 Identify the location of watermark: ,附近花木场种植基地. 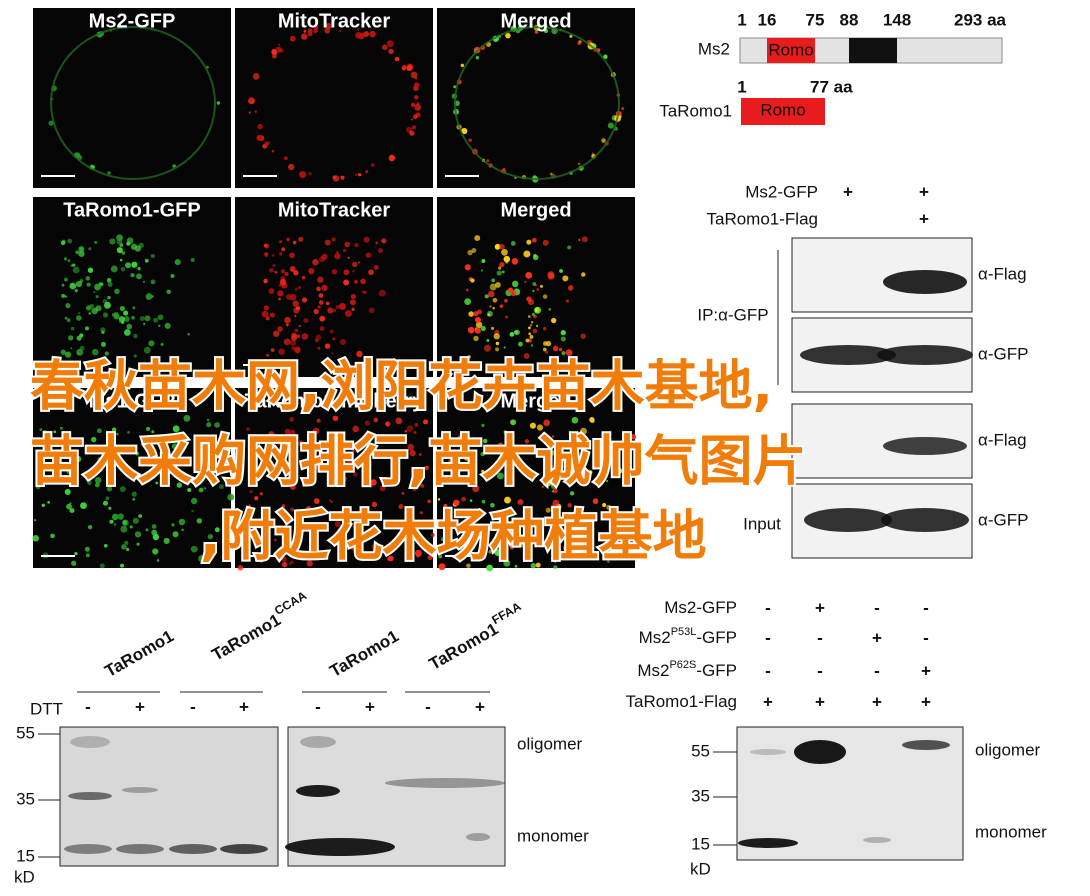
(453, 536).